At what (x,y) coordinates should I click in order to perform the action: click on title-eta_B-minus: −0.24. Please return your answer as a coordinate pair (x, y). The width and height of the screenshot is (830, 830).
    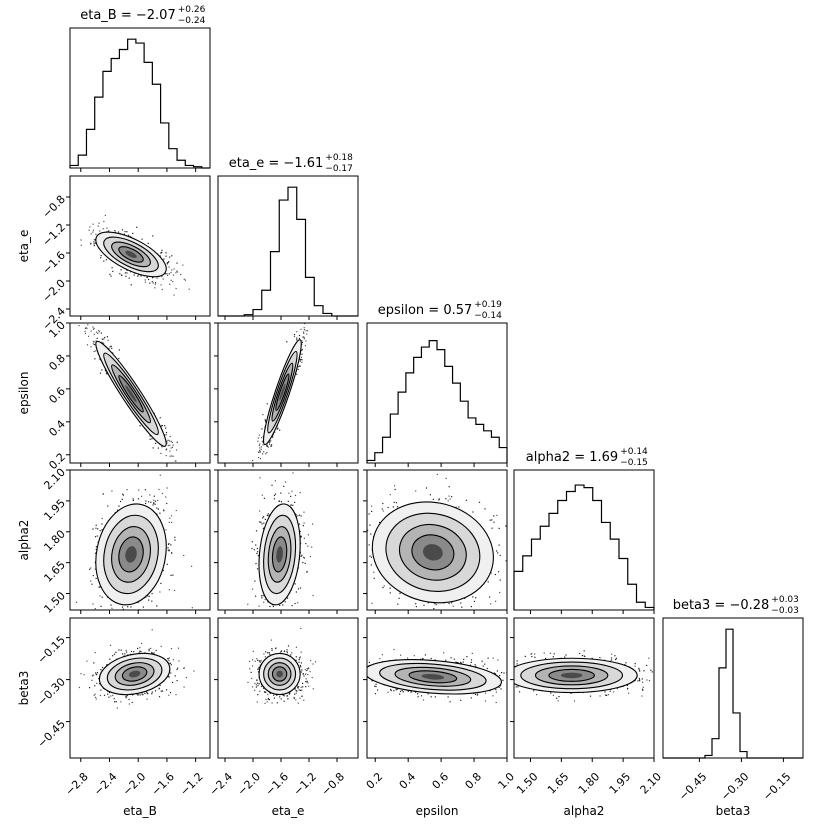
    Looking at the image, I should click on (192, 21).